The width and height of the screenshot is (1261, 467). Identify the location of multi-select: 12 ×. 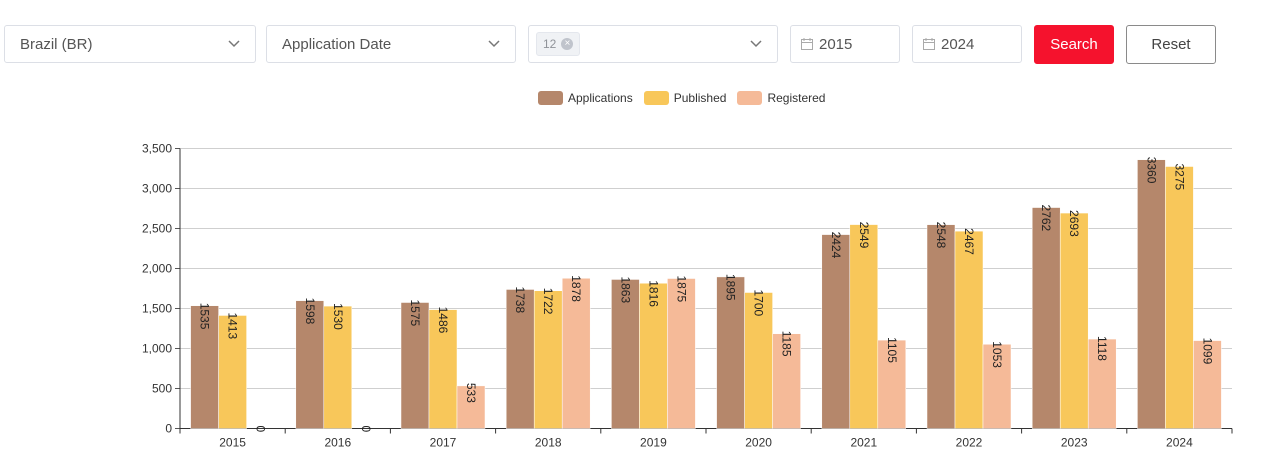
(653, 44).